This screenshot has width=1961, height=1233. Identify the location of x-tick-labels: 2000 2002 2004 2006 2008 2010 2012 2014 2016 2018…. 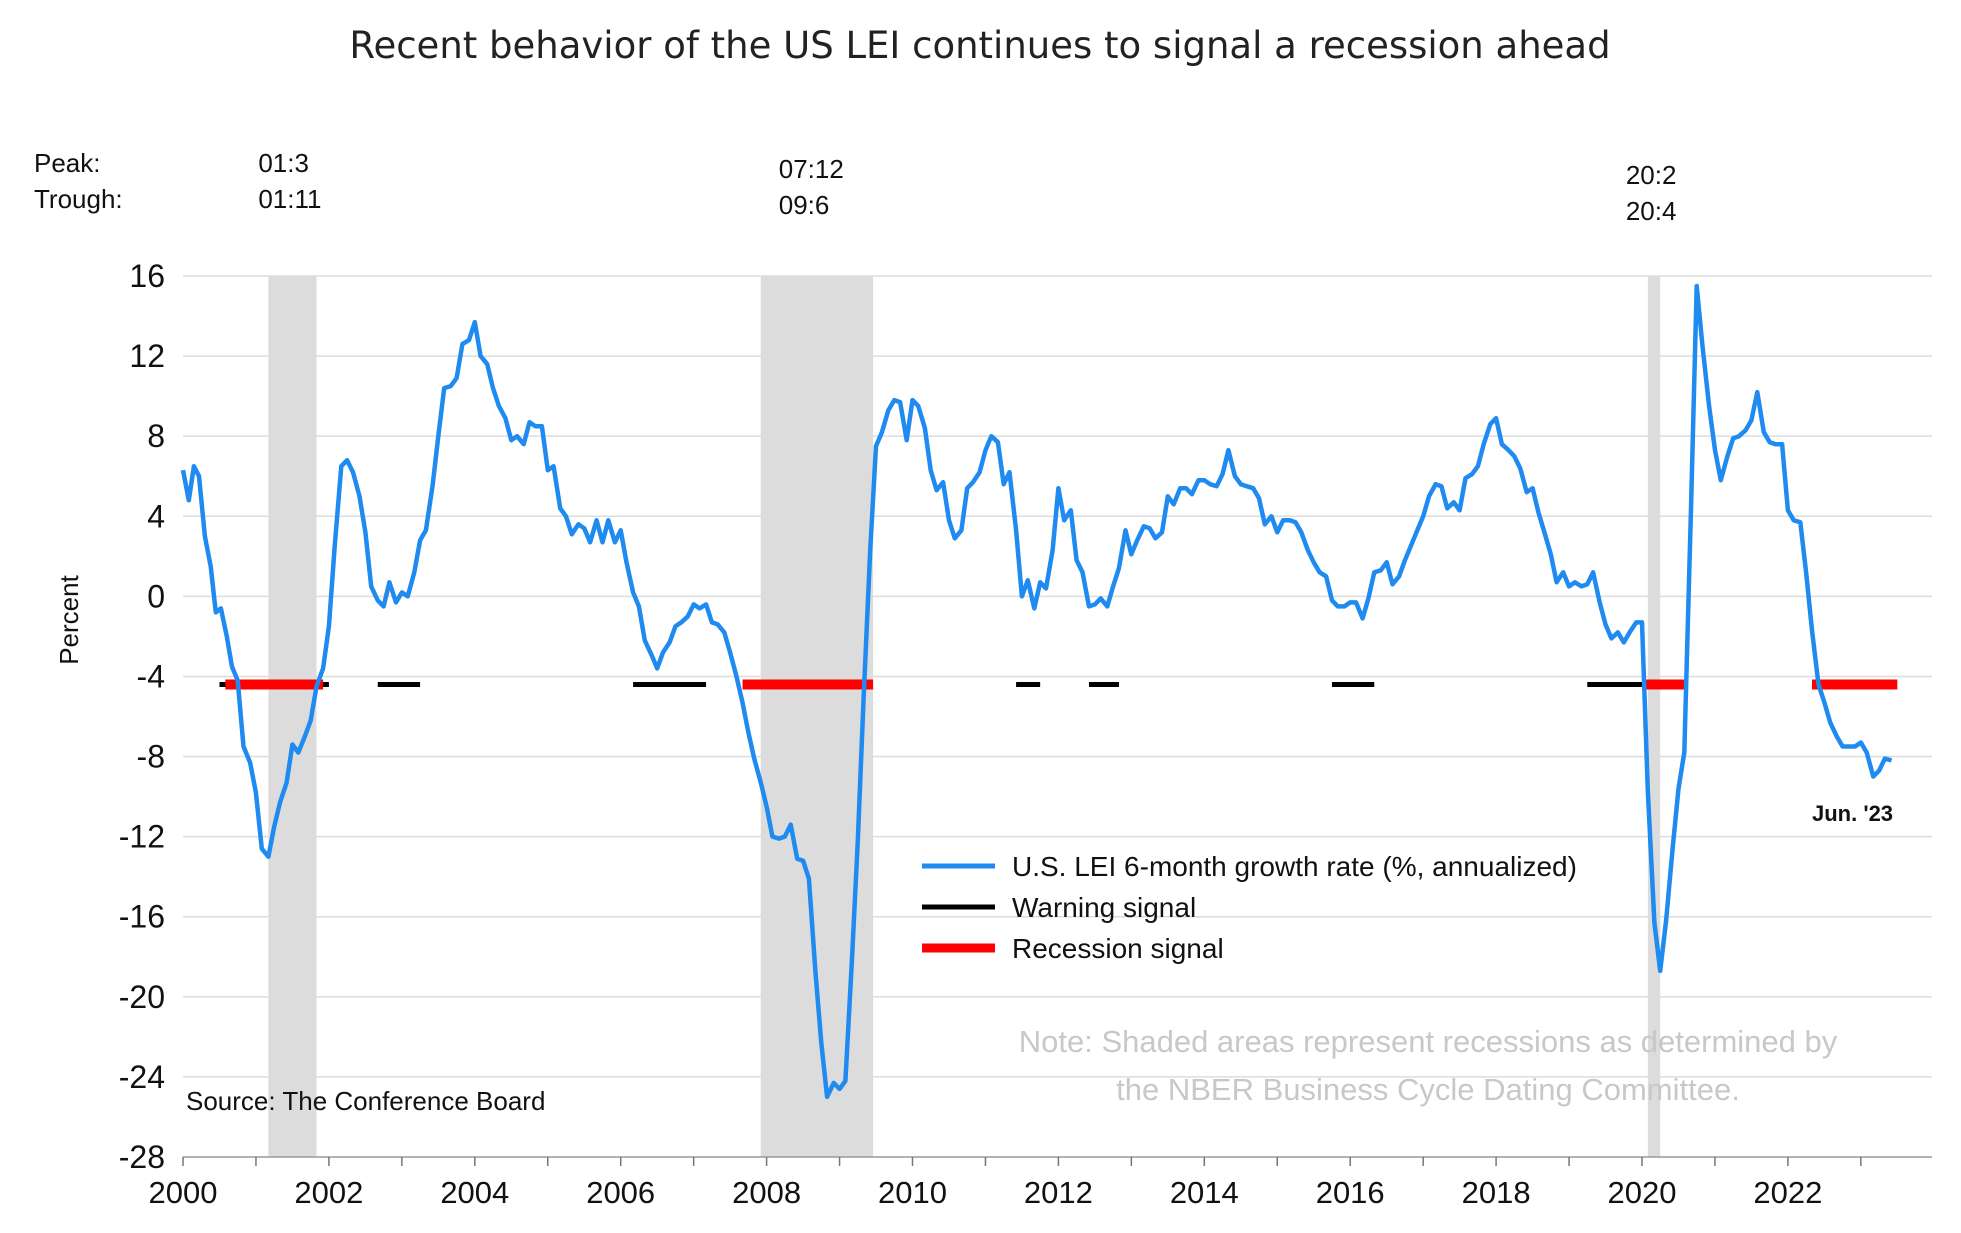
(986, 1192).